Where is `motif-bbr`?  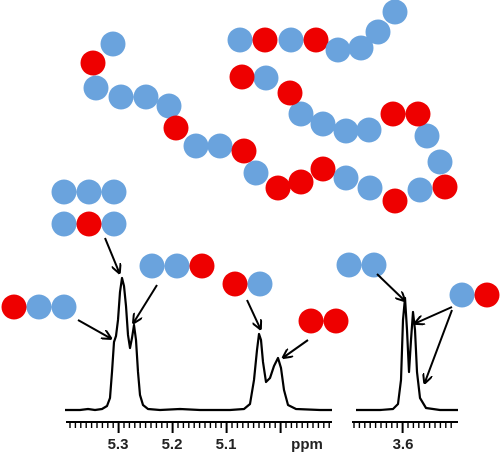
motif-bbr is located at coordinates (177, 266).